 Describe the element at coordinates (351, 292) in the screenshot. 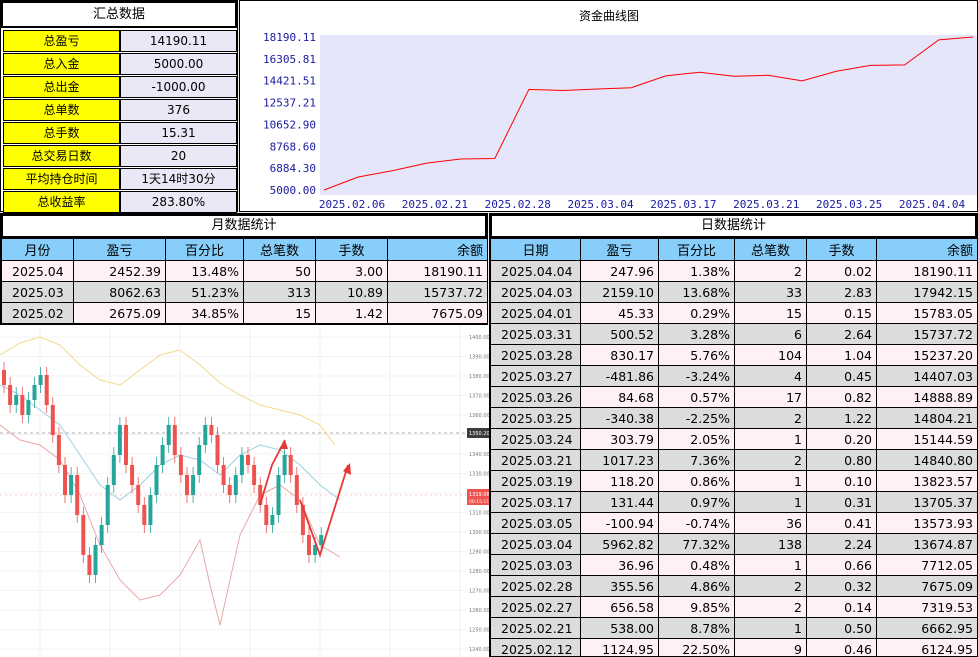

I see `table-cell: 10.89` at that location.